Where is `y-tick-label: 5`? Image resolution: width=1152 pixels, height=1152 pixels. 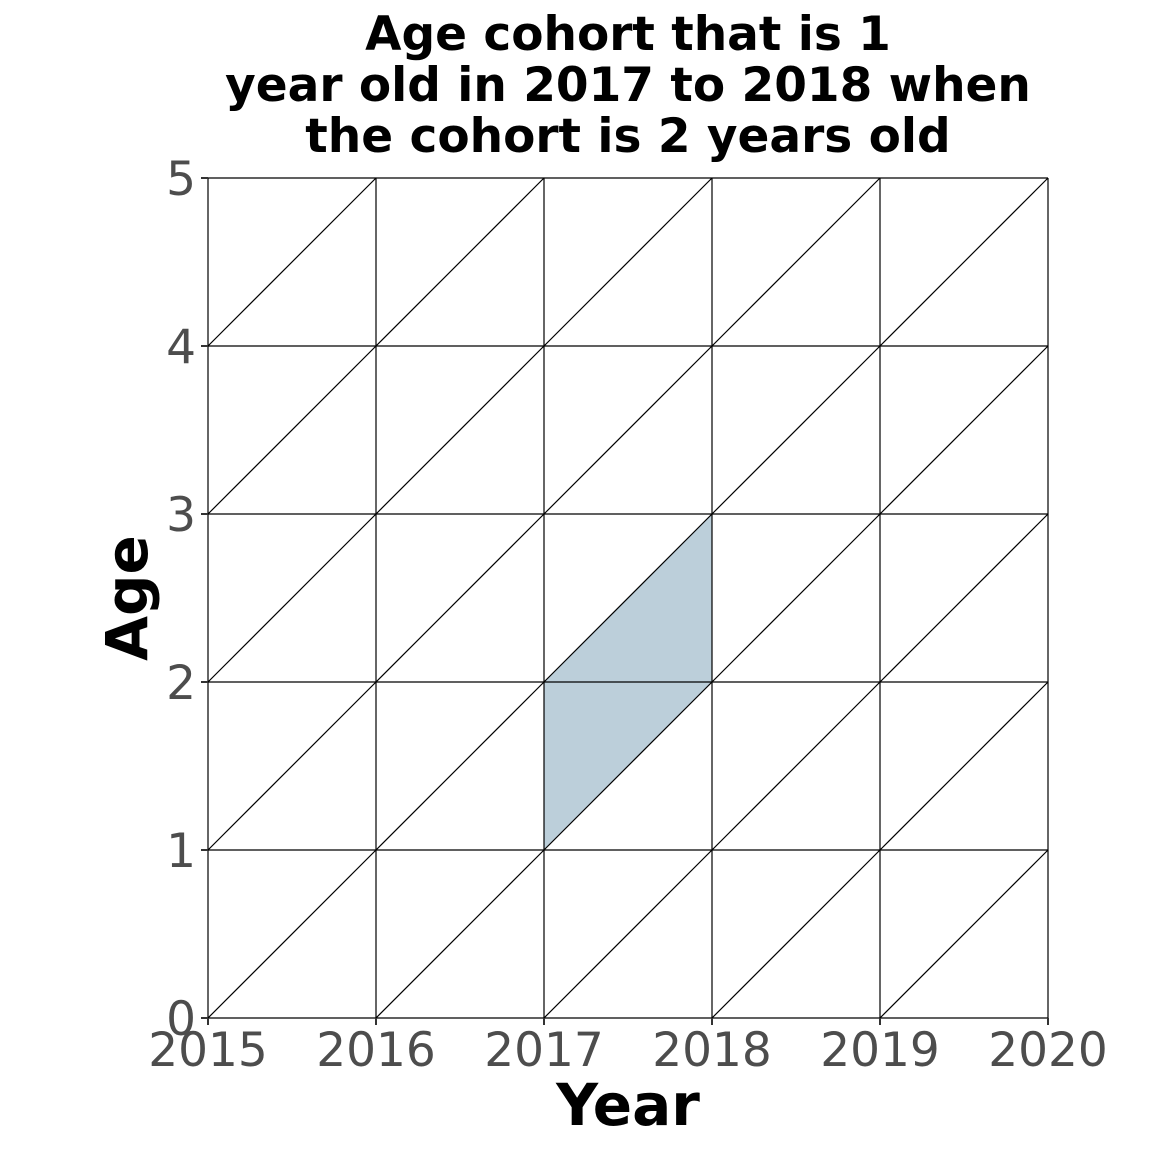 y-tick-label: 5 is located at coordinates (181, 179).